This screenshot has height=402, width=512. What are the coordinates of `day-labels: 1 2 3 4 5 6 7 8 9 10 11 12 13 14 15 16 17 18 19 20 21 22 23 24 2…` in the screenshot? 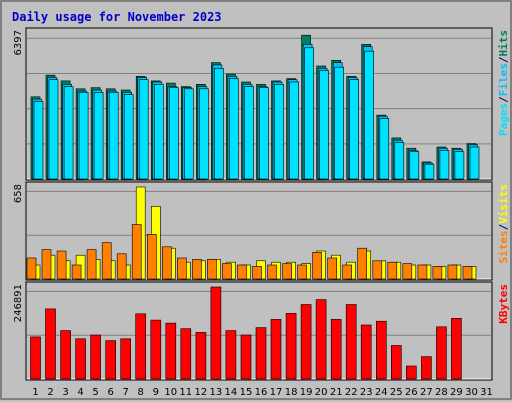 It's located at (262, 392).